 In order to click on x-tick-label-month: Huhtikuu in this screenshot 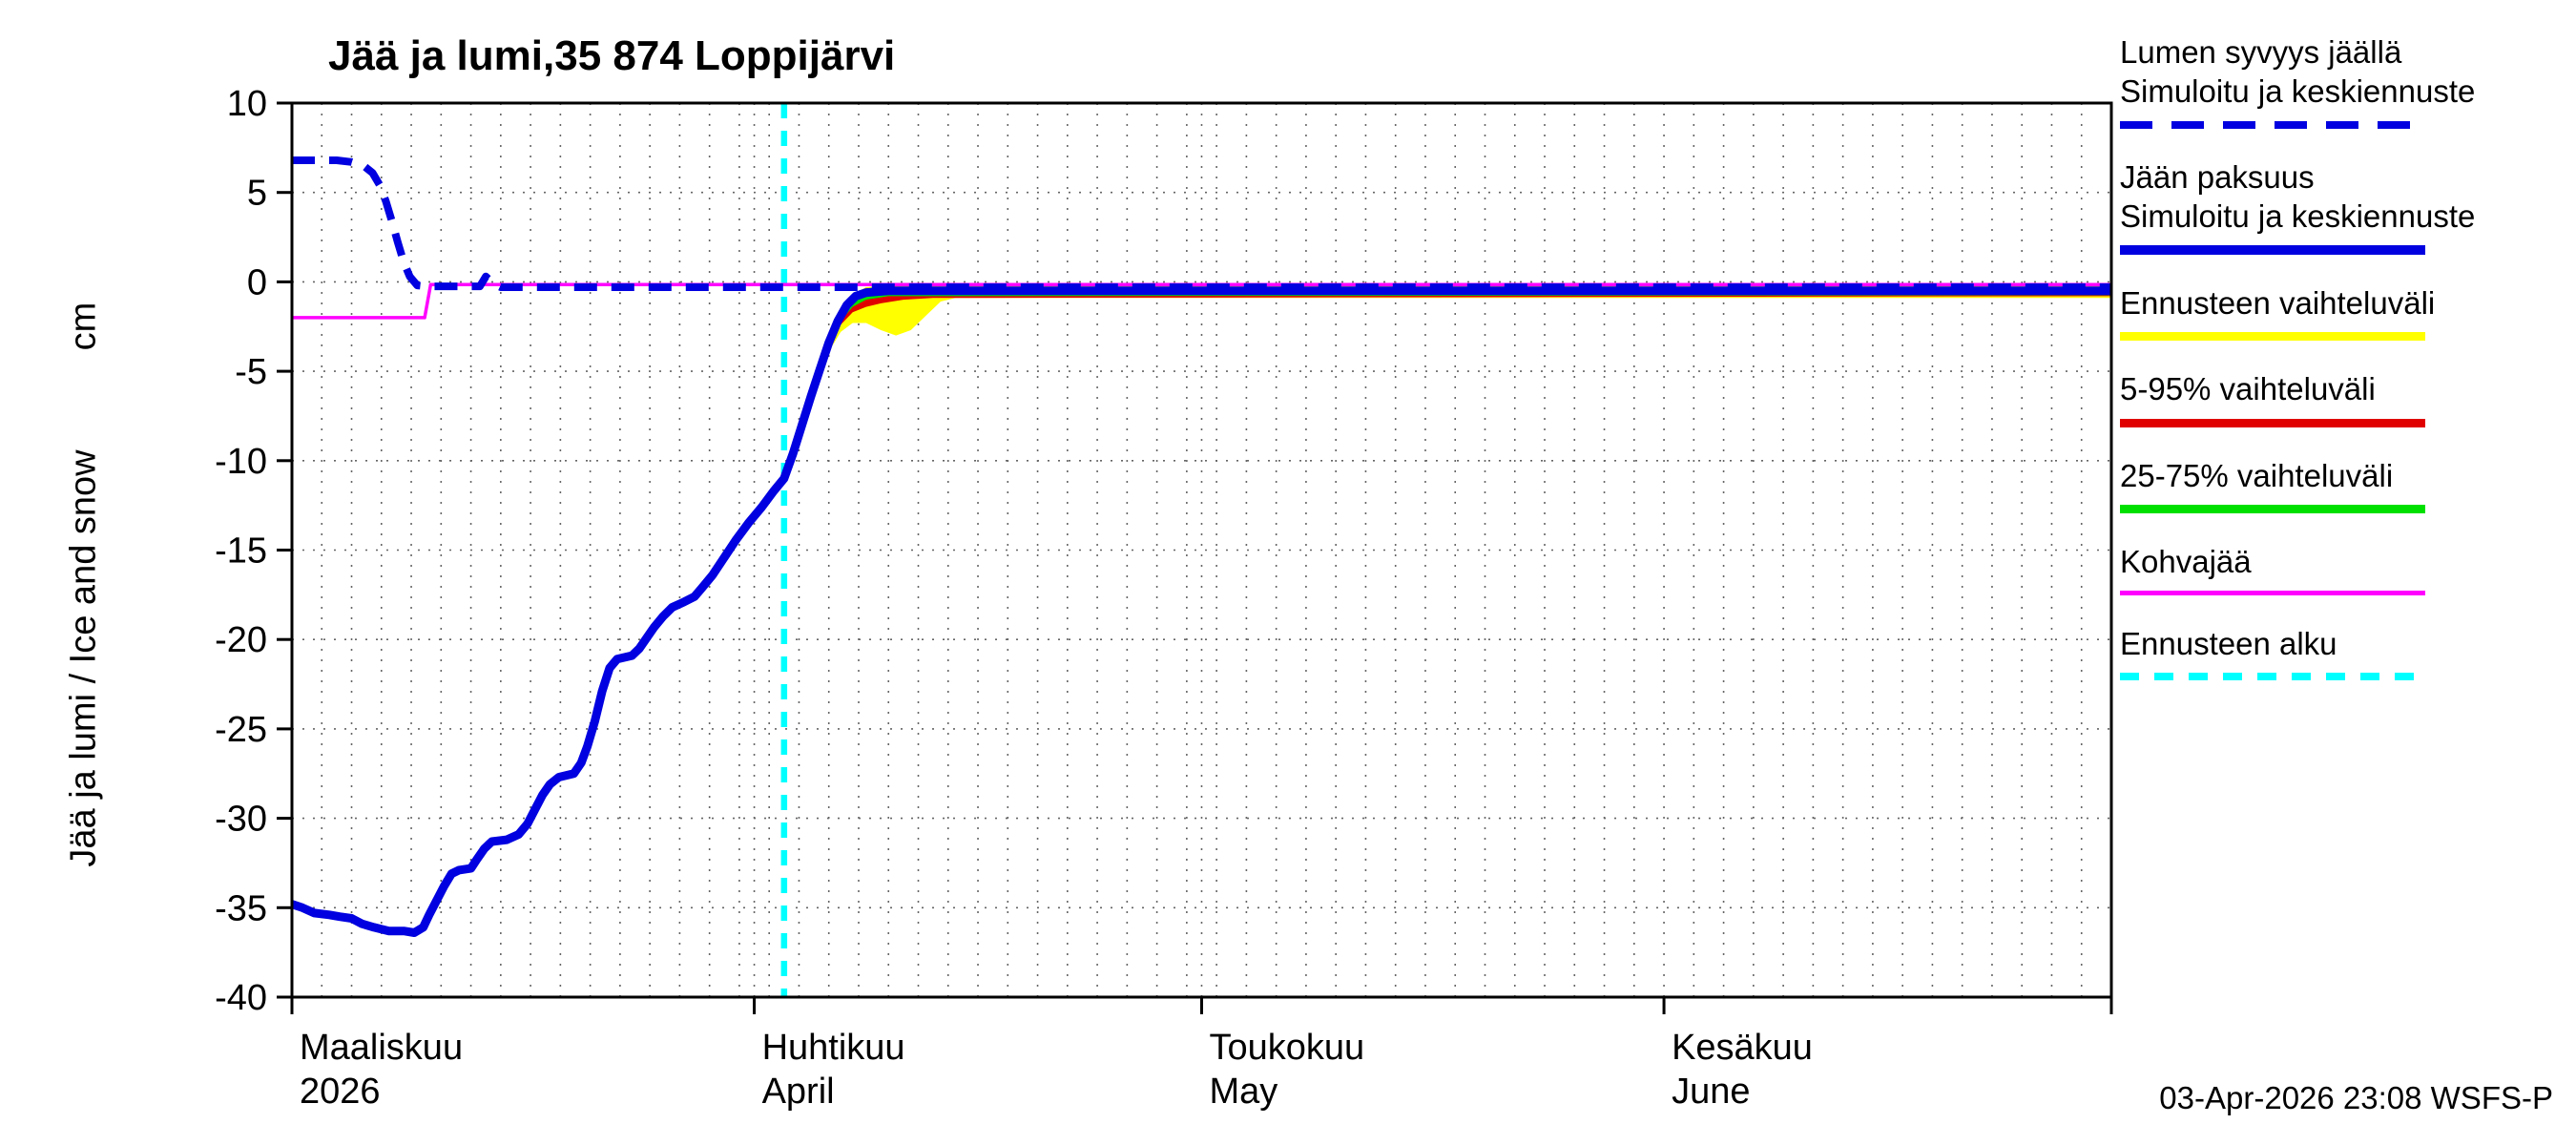, I will do `click(833, 1048)`.